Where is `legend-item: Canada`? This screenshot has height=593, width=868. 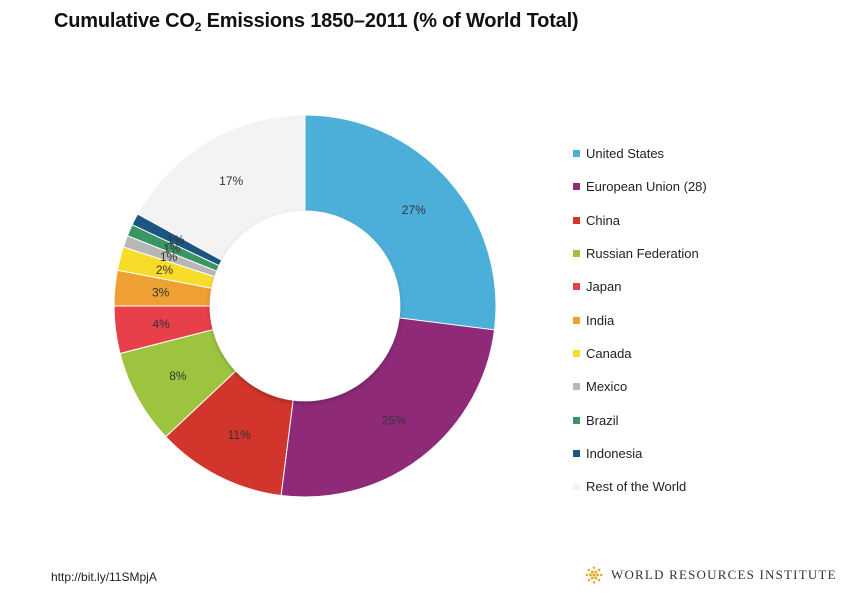 legend-item: Canada is located at coordinates (703, 353).